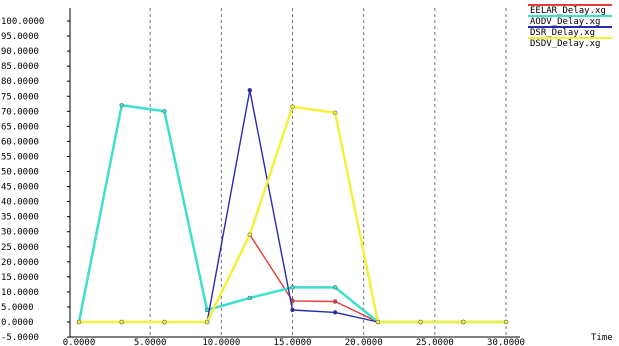 The width and height of the screenshot is (619, 346). I want to click on y-tick-label: 30.0000, so click(20, 233).